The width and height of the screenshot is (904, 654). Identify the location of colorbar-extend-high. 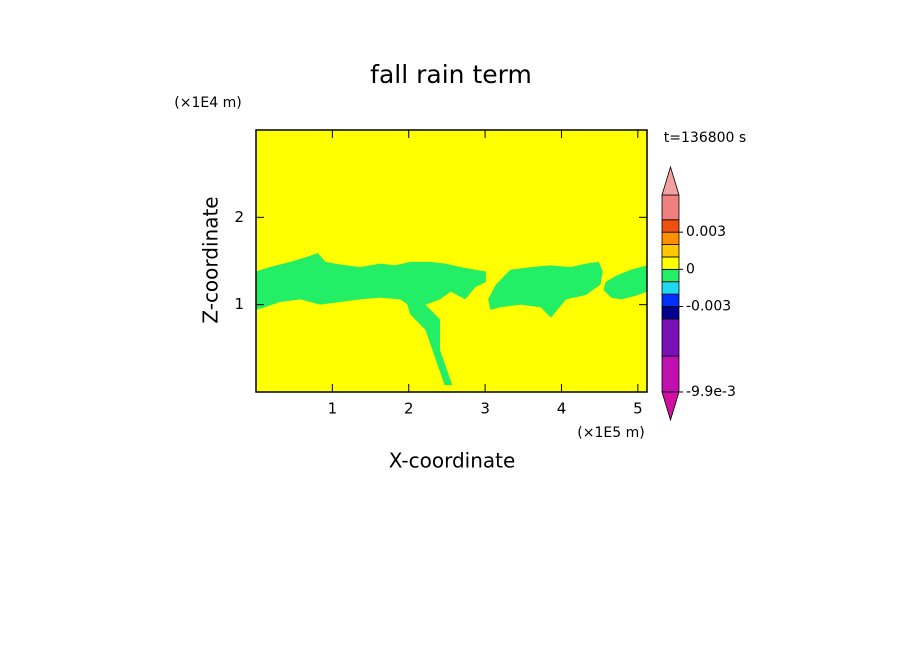
(670, 180).